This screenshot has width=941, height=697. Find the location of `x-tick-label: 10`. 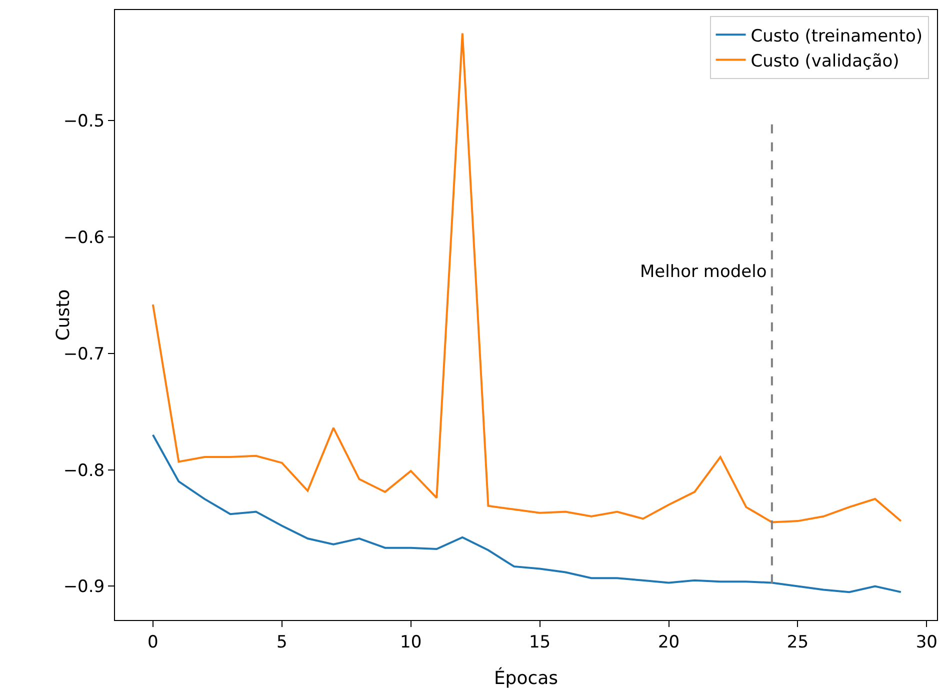

x-tick-label: 10 is located at coordinates (411, 642).